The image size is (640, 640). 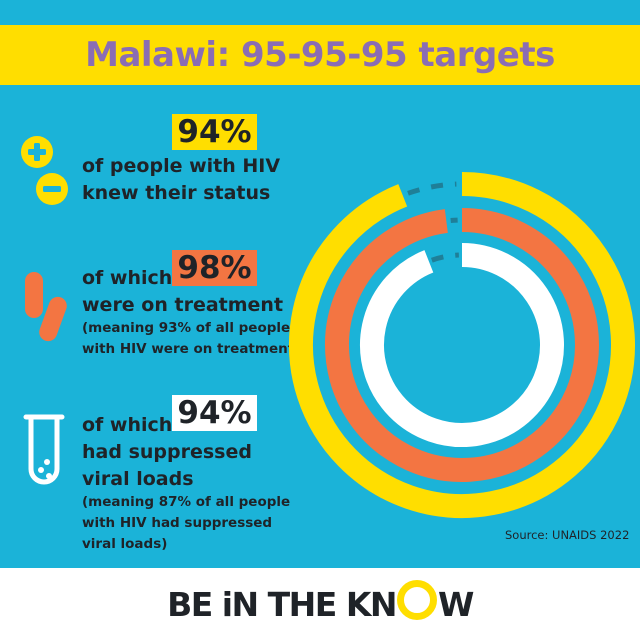 I want to click on section-suppressed-text: of which had suppressed viral loads, so click(x=167, y=452).